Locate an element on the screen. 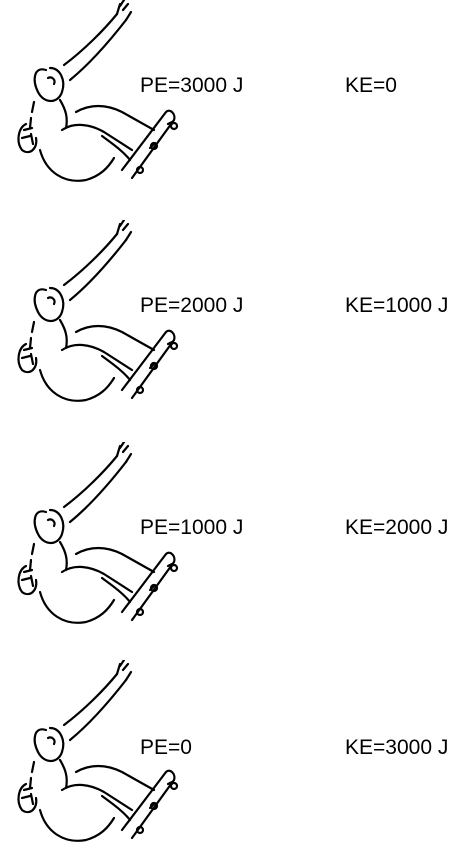 The width and height of the screenshot is (469, 860). kinetic-energy-label: KE=3000 J is located at coordinates (397, 747).